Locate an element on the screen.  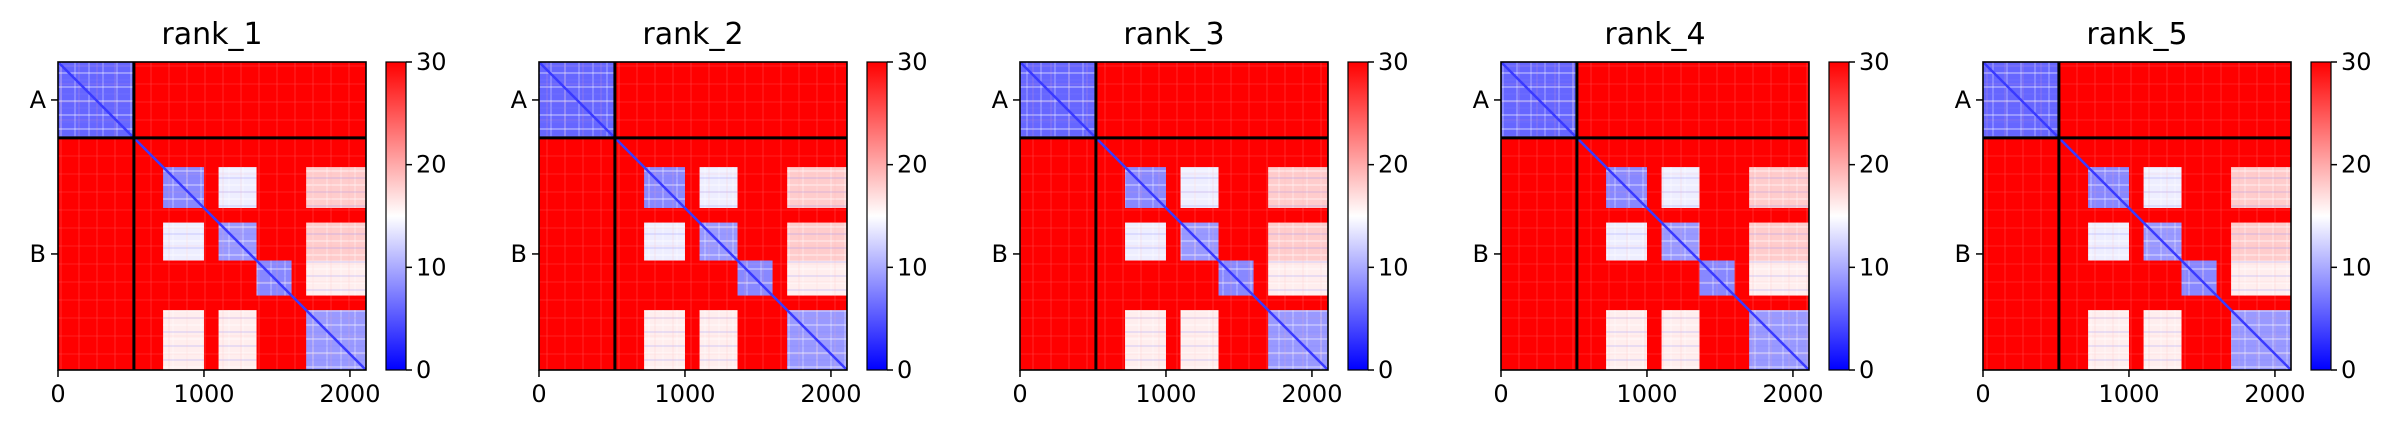
panel-title: rank_2 is located at coordinates (692, 34).